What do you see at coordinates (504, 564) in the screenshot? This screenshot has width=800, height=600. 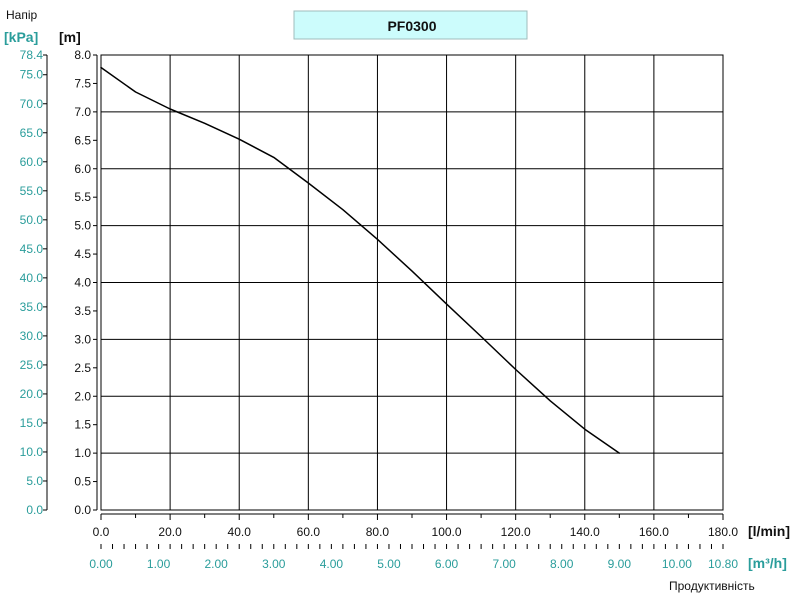 I see `m3h-tick-label: 7.00` at bounding box center [504, 564].